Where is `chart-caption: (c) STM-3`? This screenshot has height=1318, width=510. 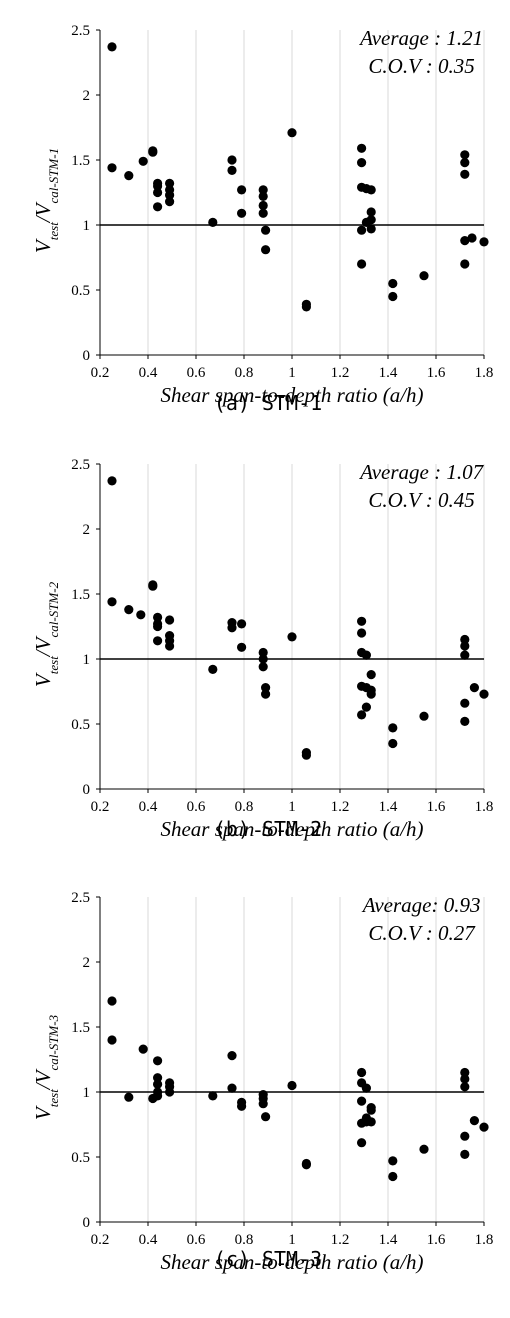
chart-caption: (c) STM-3 is located at coordinates (268, 1259).